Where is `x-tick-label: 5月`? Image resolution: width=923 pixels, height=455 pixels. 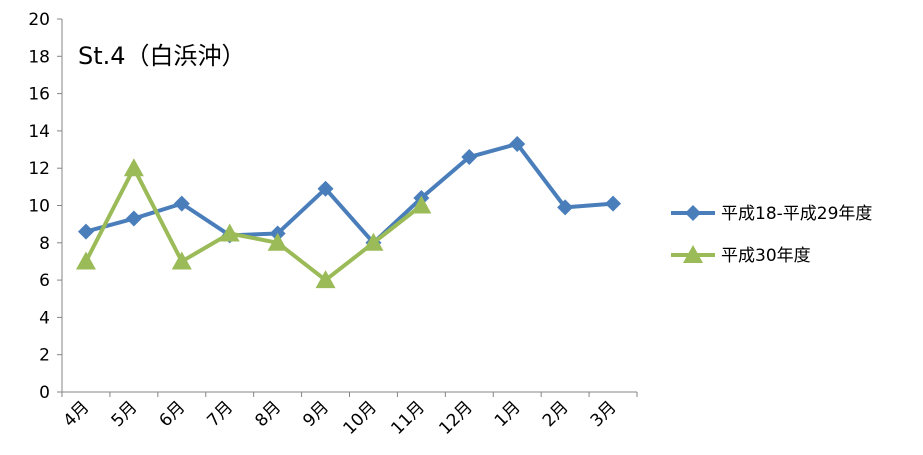 x-tick-label: 5月 is located at coordinates (125, 414).